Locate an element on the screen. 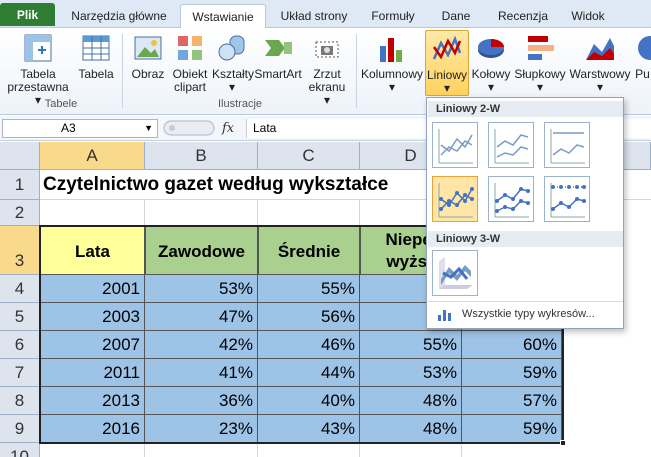  clipart-icon is located at coordinates (190, 48).